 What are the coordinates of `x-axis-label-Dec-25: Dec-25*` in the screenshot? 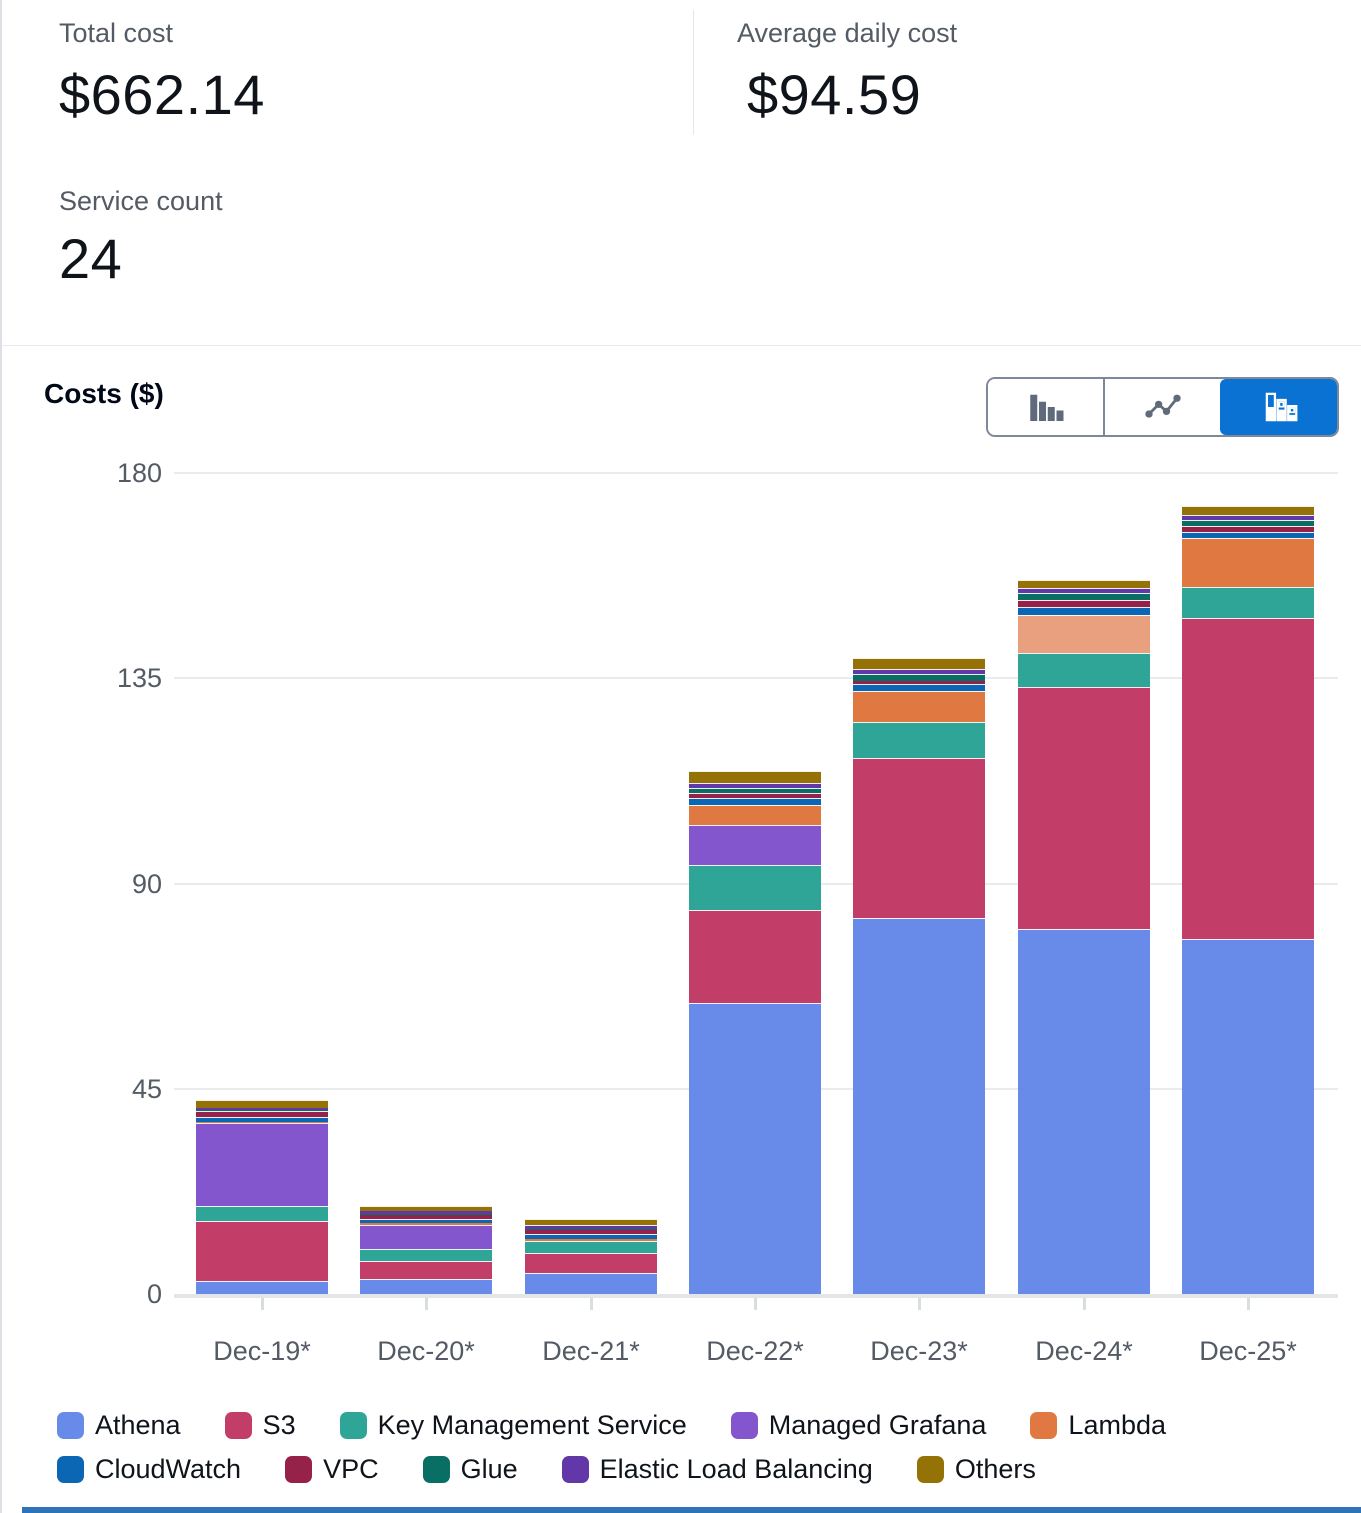 It's located at (1248, 1351).